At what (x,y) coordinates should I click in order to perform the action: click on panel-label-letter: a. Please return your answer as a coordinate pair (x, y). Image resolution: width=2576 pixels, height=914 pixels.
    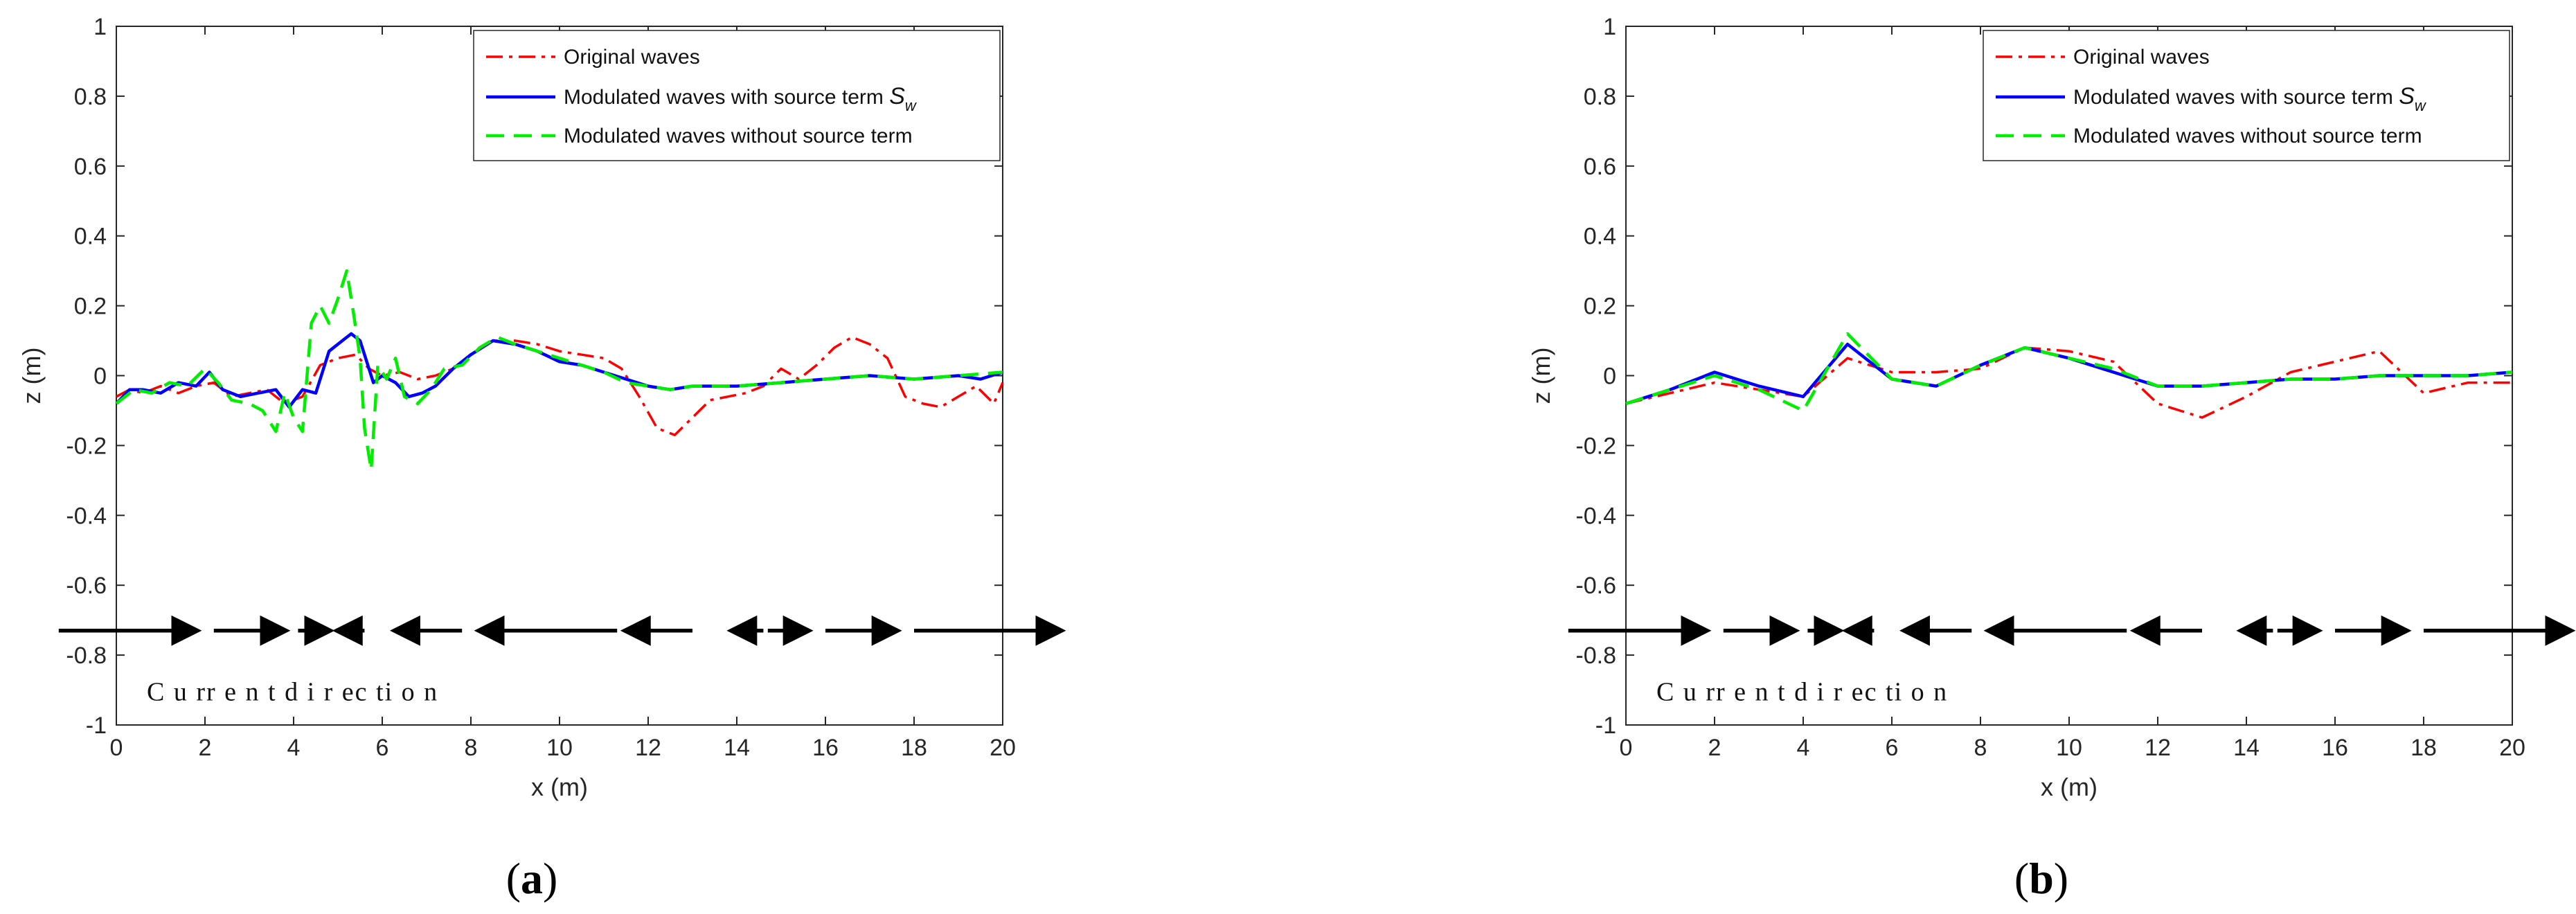
    Looking at the image, I should click on (532, 878).